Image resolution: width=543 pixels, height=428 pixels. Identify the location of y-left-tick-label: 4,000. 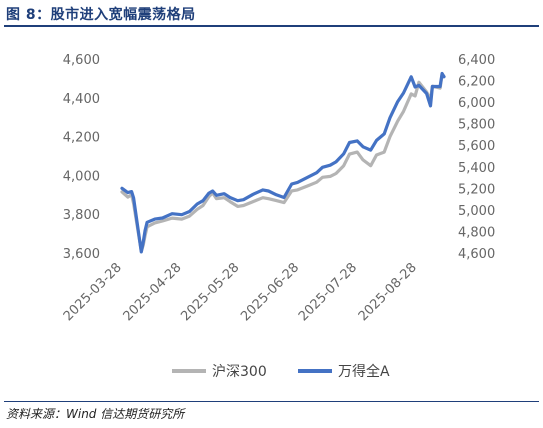
(81, 176).